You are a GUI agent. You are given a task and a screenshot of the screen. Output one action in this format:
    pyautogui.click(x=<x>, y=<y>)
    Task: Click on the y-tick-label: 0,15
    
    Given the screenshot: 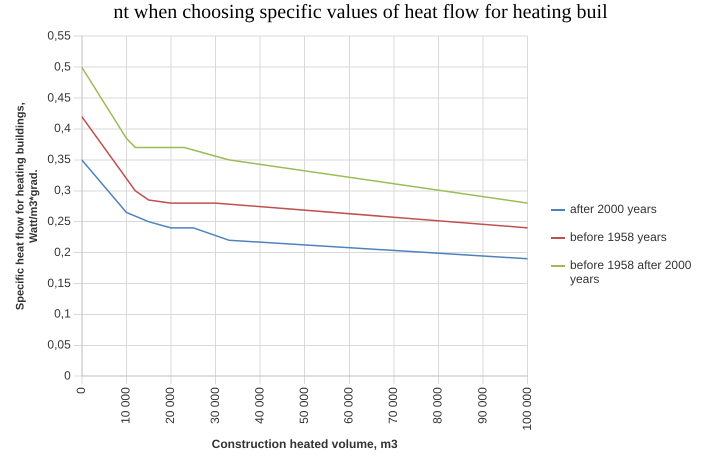 What is the action you would take?
    pyautogui.click(x=59, y=283)
    